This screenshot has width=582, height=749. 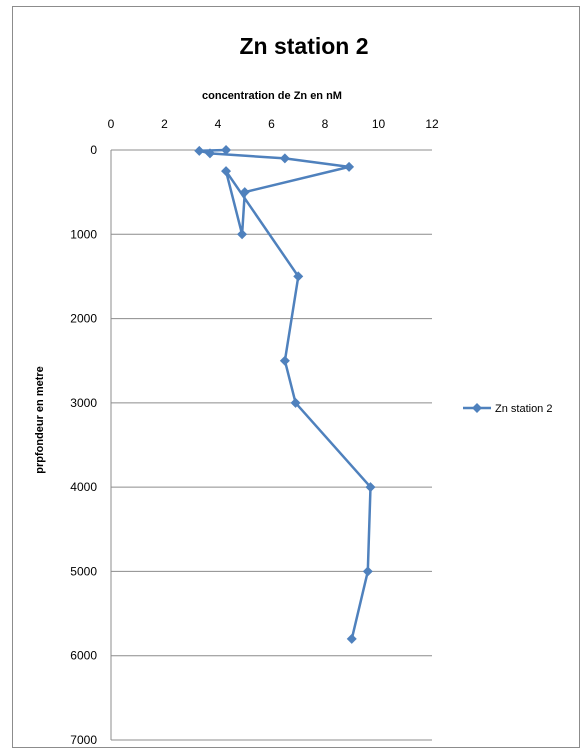 I want to click on legend: Zn station 2, so click(x=507, y=409).